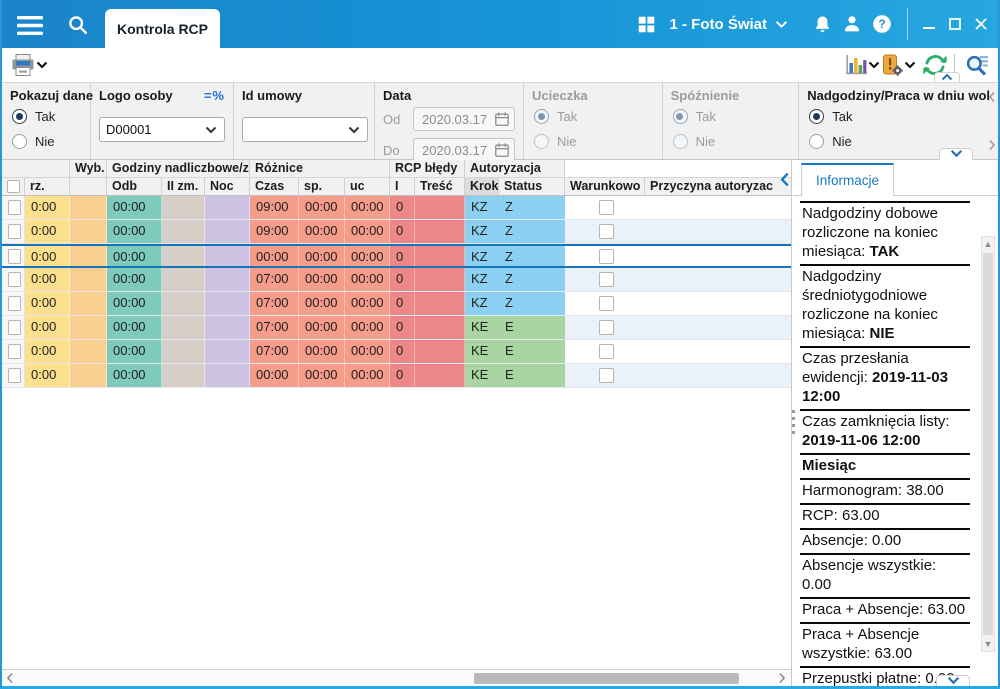 Image resolution: width=1000 pixels, height=689 pixels. What do you see at coordinates (464, 119) in the screenshot?
I see `data-od-field: 2020.03.17` at bounding box center [464, 119].